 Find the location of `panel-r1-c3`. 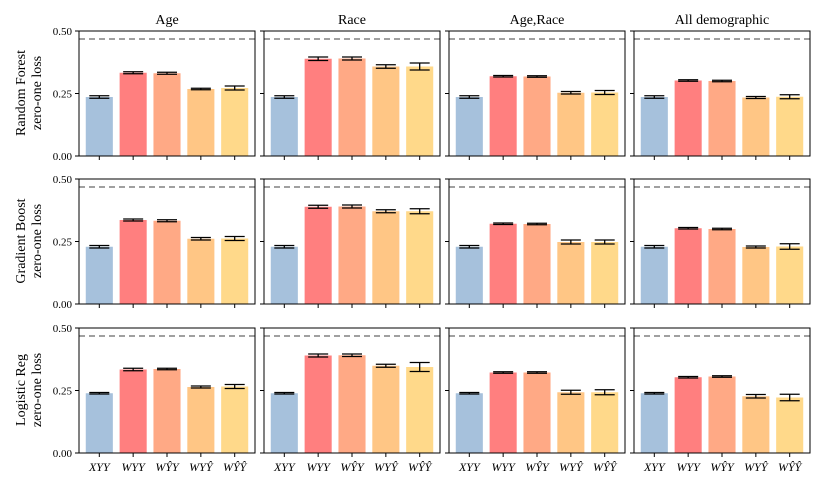

panel-r1-c3 is located at coordinates (720, 243).